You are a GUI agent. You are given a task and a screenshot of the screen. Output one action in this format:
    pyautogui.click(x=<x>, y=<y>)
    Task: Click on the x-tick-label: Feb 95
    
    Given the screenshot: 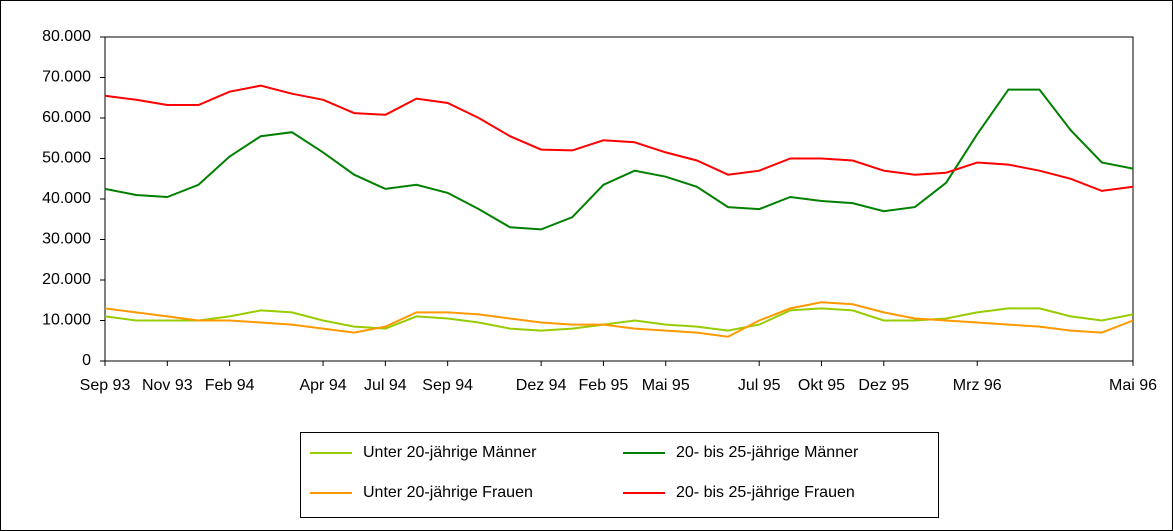 What is the action you would take?
    pyautogui.click(x=604, y=385)
    